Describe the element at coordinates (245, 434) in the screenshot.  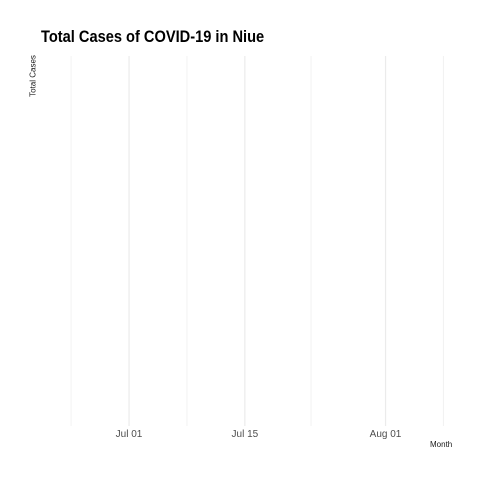
I see `x-tick-label: Jul 15` at that location.